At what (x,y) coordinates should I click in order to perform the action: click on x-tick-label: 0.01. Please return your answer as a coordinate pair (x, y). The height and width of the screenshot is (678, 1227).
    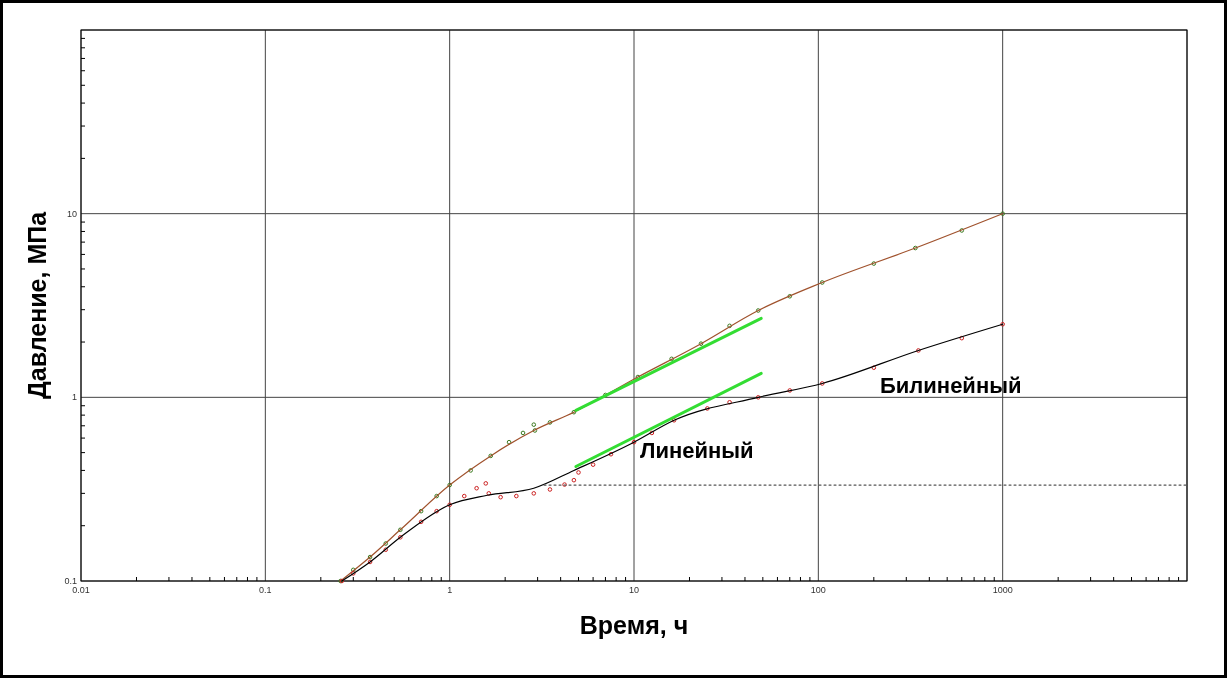
    Looking at the image, I should click on (81, 590).